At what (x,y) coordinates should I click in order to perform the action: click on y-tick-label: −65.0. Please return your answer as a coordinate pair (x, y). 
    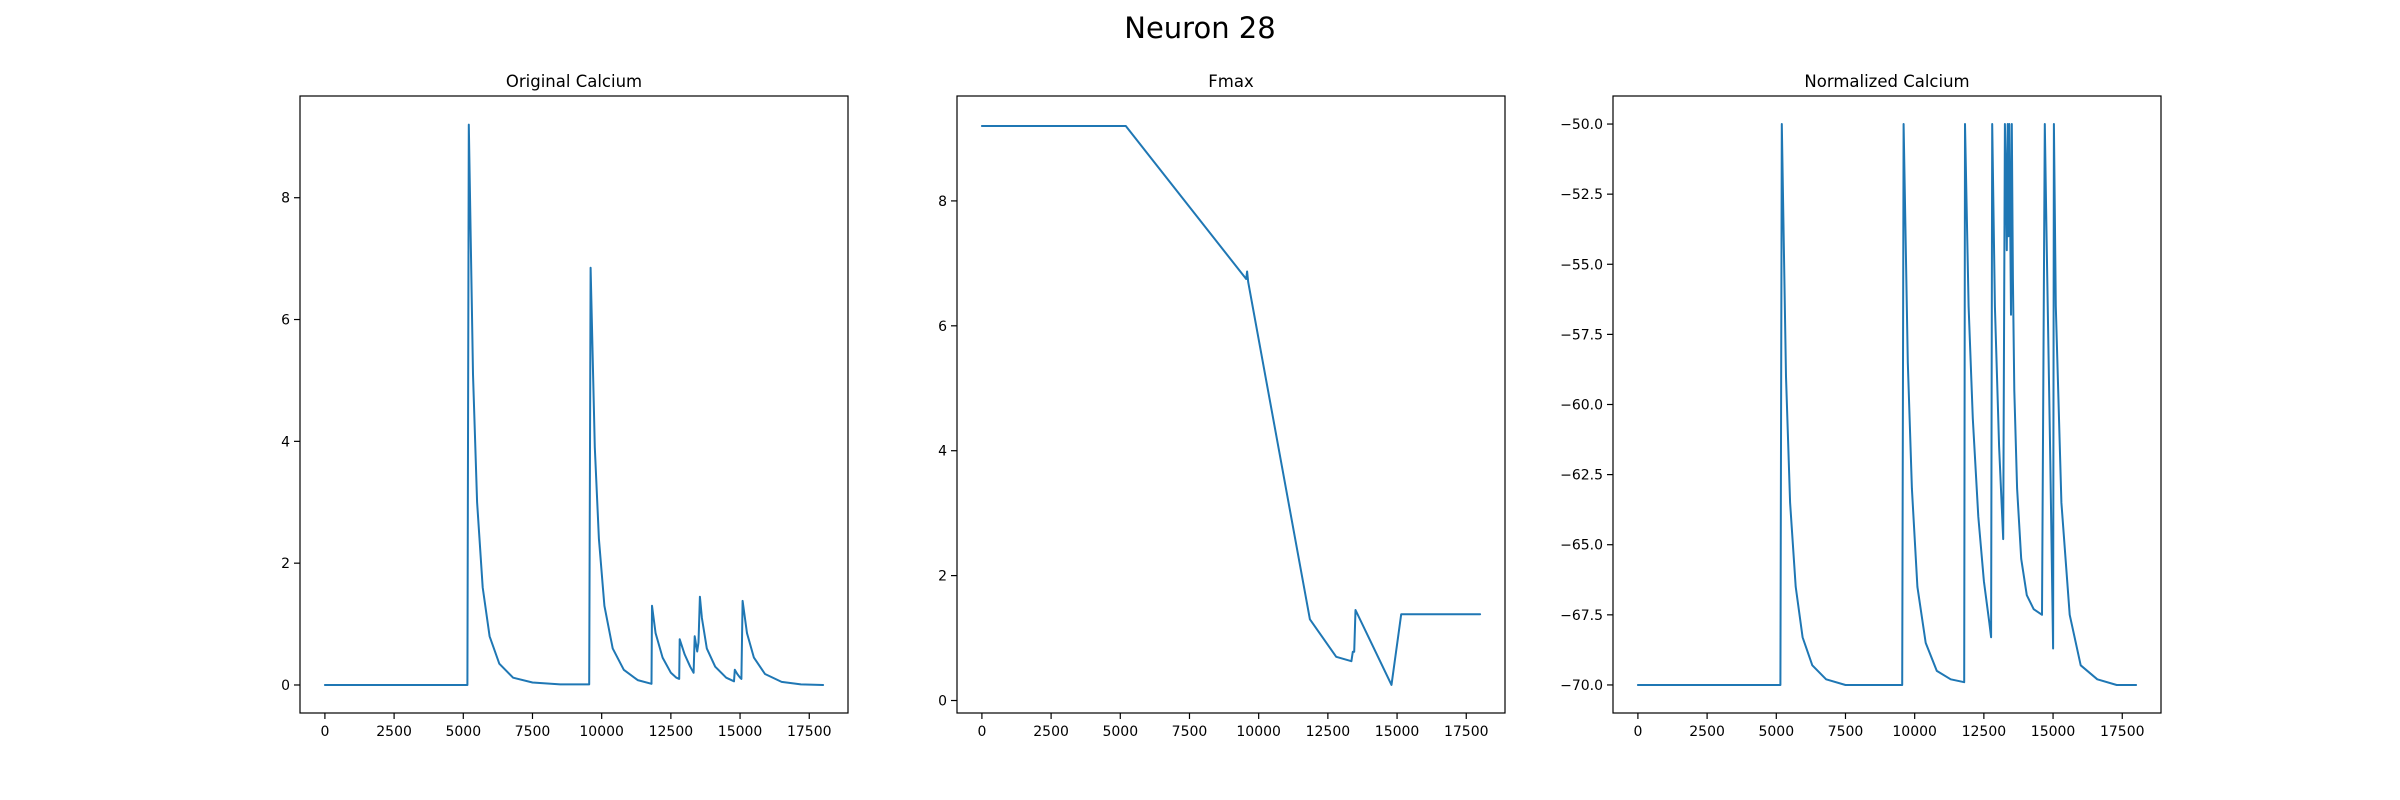
    Looking at the image, I should click on (1581, 546).